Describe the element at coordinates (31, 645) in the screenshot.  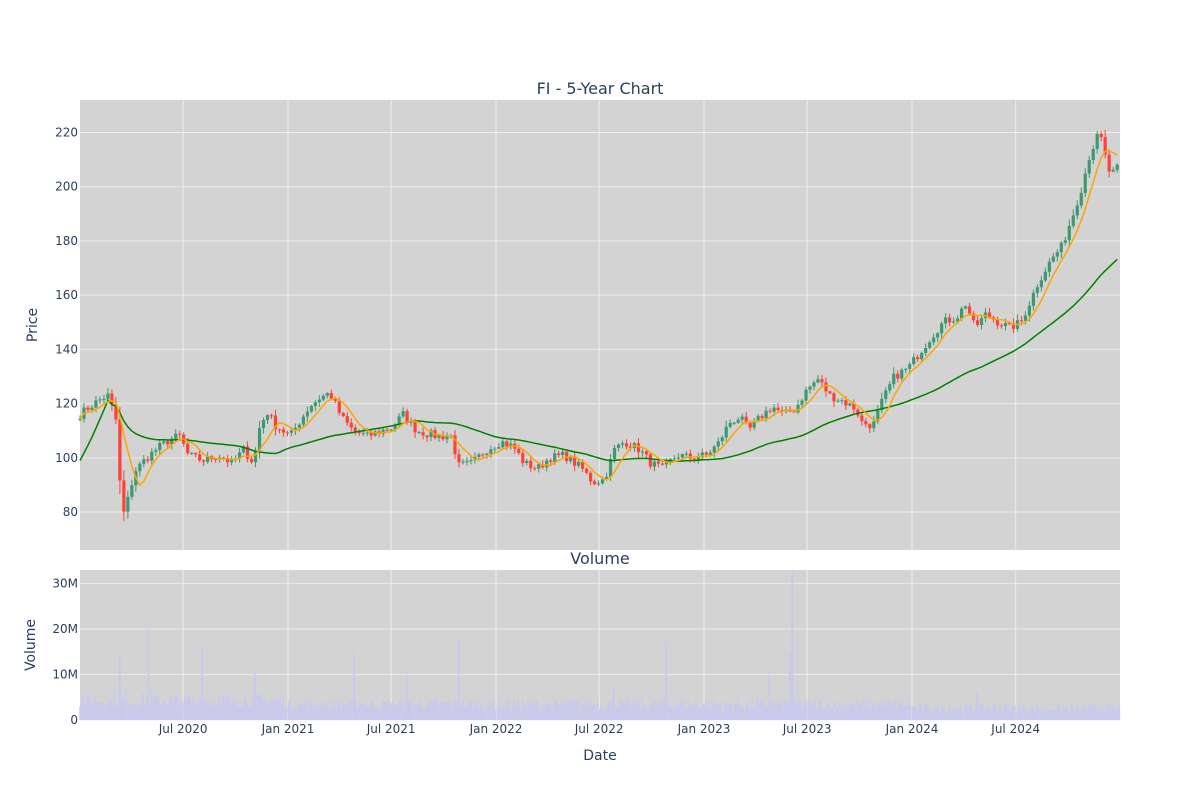
I see `volume-axis-title: Volume` at that location.